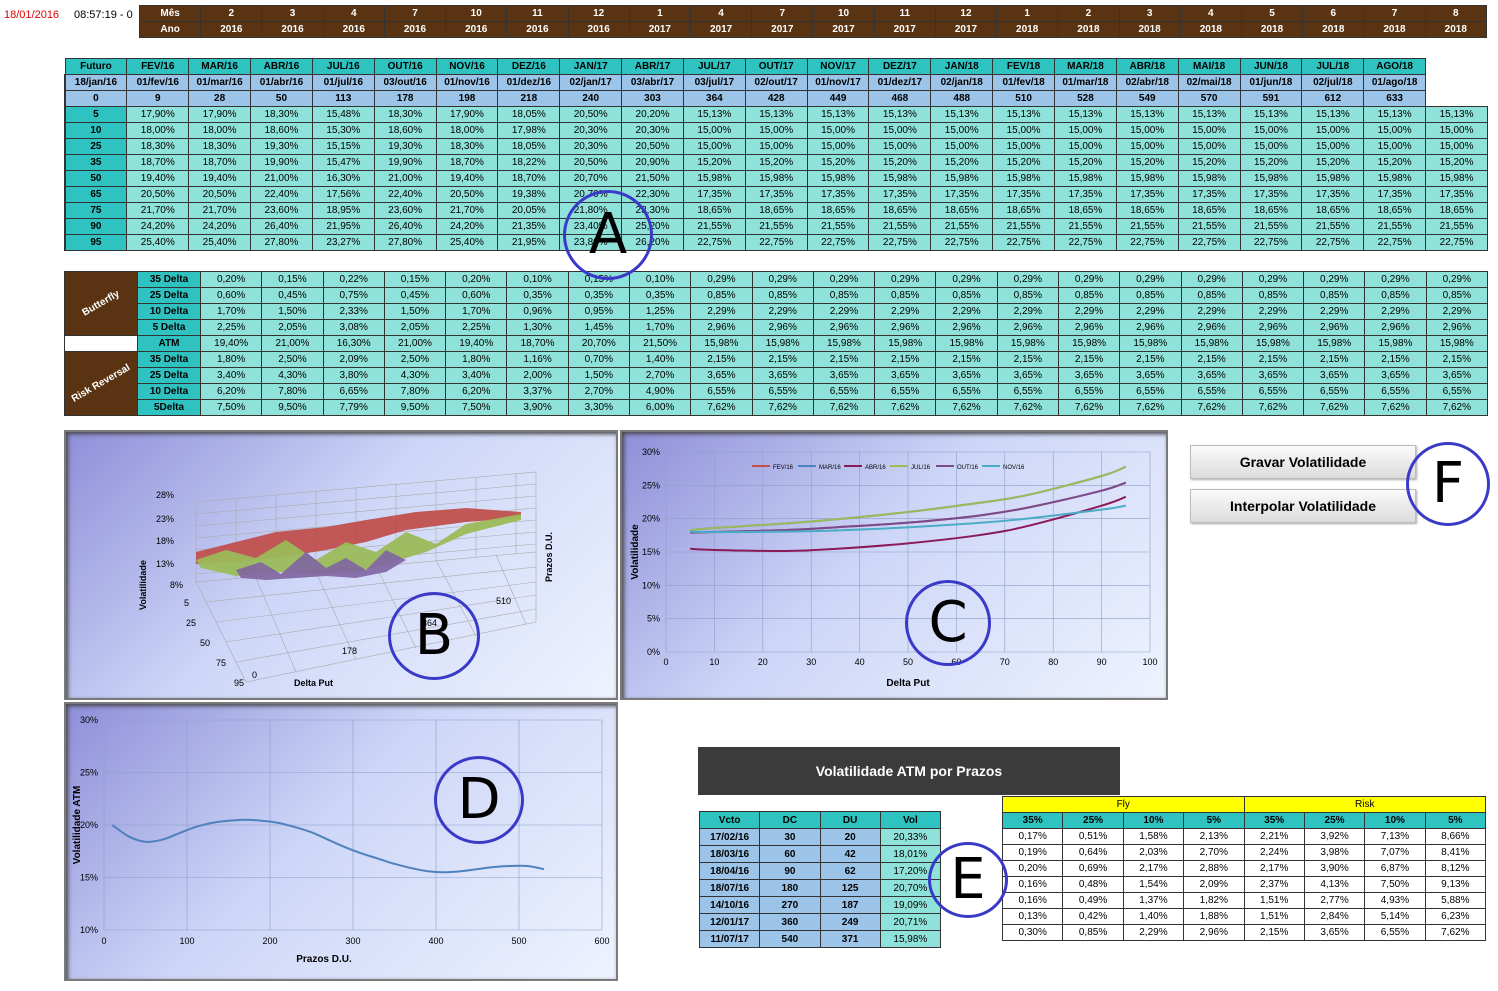 This screenshot has width=1498, height=991. I want to click on vol-cell: 20,20%, so click(652, 114).